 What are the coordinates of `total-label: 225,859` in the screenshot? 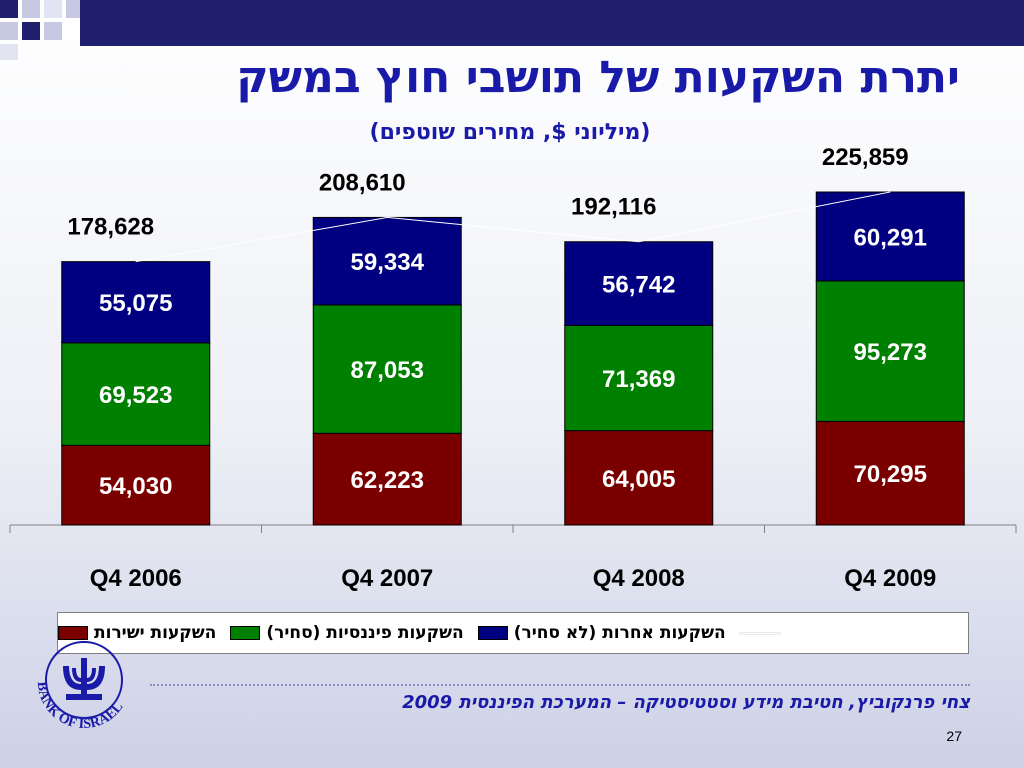 It's located at (865, 157).